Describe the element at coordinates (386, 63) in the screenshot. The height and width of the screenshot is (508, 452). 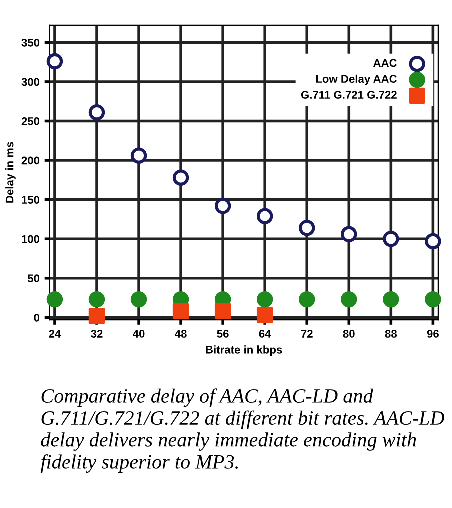
I see `legend-label: AAC` at that location.